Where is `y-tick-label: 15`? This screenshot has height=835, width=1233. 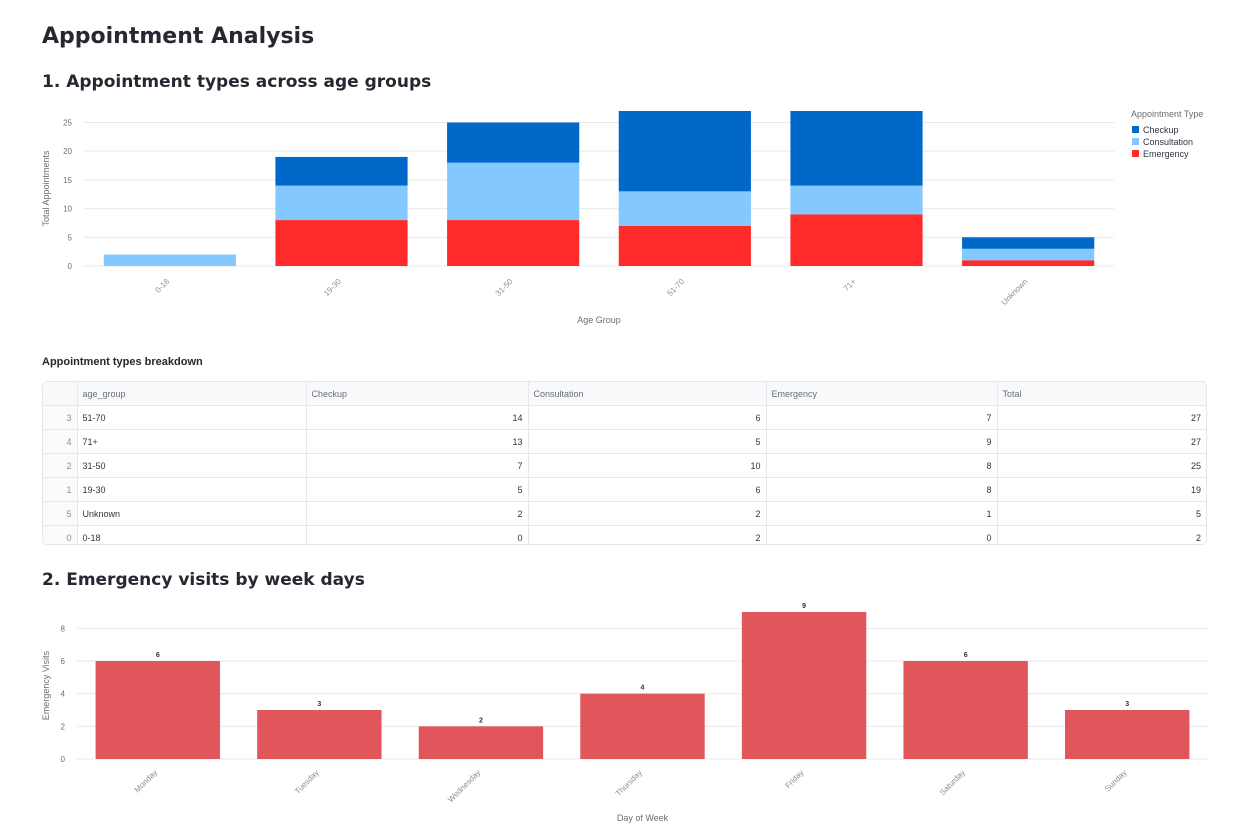
y-tick-label: 15 is located at coordinates (67, 180).